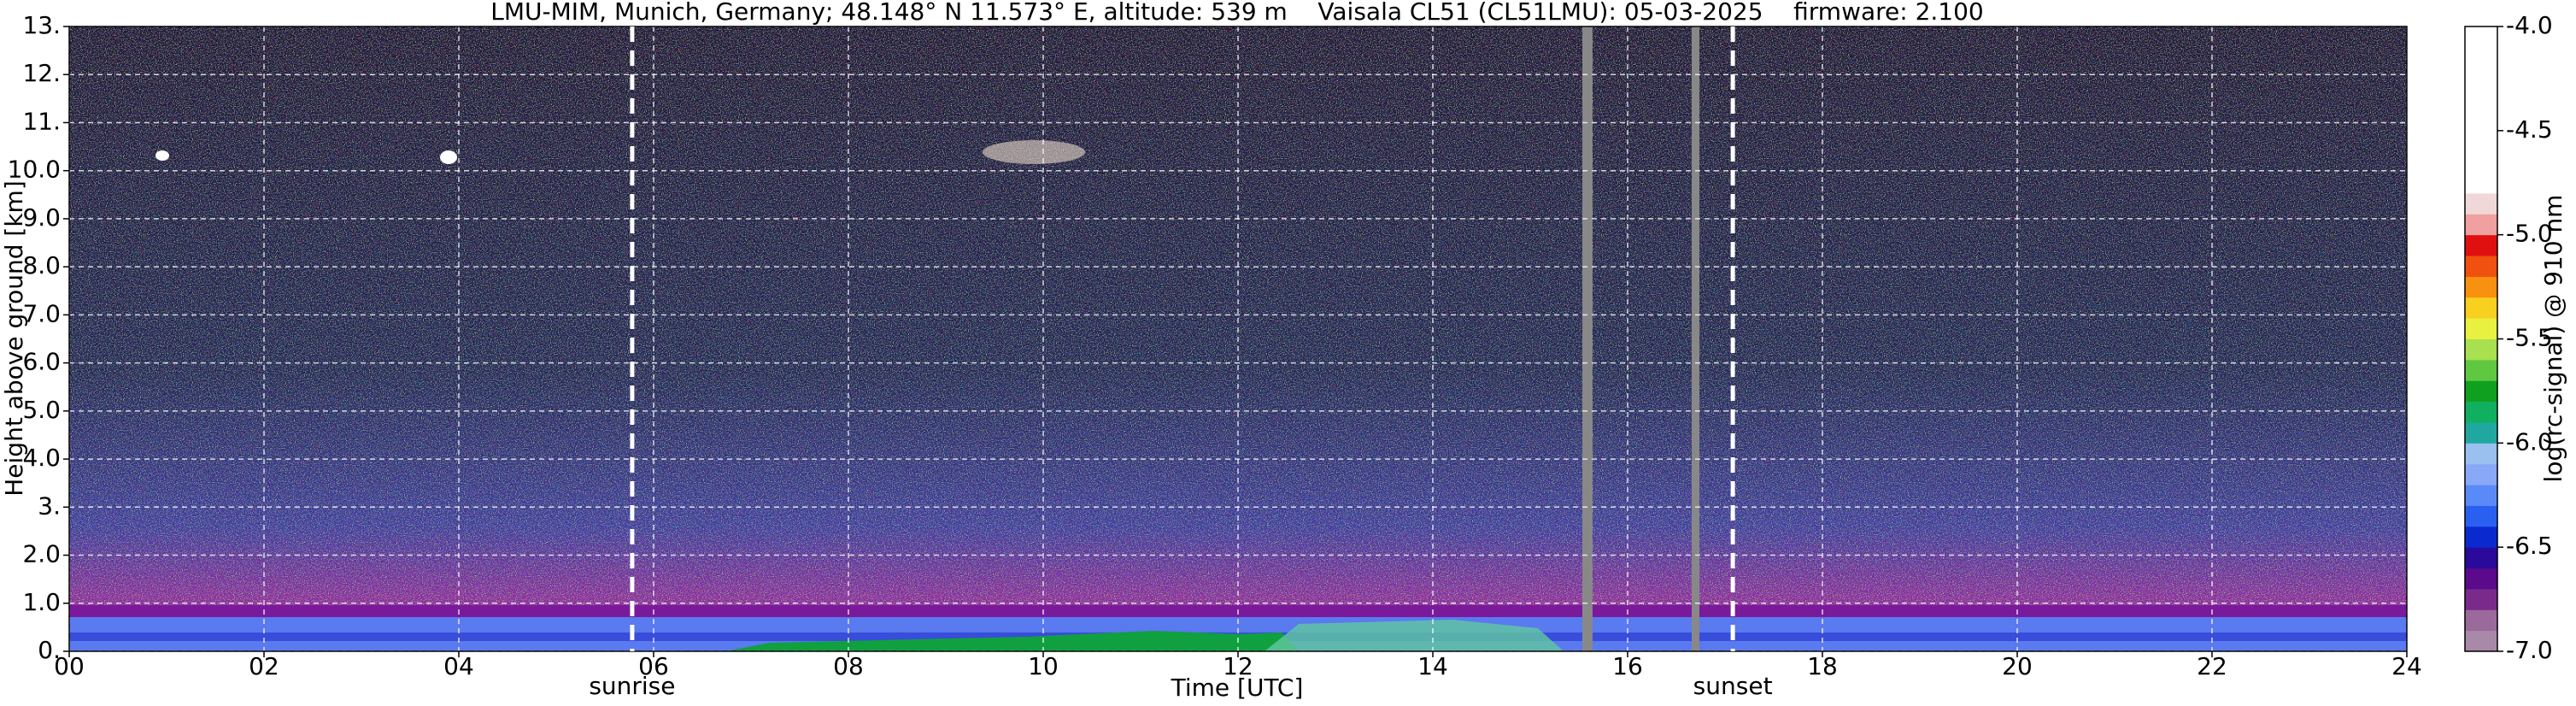 This screenshot has height=706, width=2576. What do you see at coordinates (41, 217) in the screenshot?
I see `y-tick-label: 9.0` at bounding box center [41, 217].